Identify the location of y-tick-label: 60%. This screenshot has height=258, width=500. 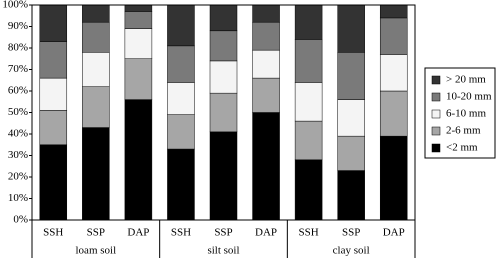
(18, 91).